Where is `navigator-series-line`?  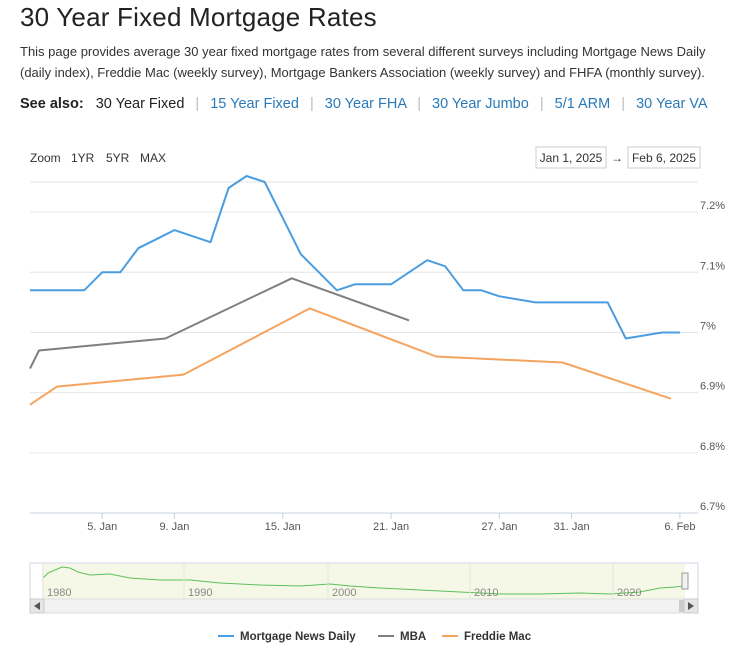 navigator-series-line is located at coordinates (363, 580).